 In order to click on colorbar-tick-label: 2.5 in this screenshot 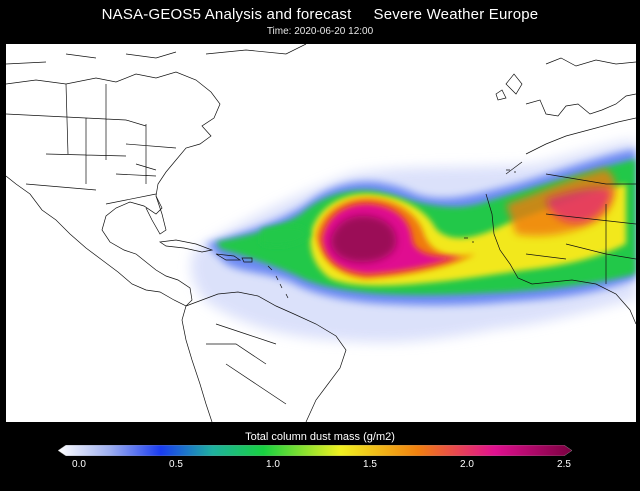, I will do `click(564, 464)`.